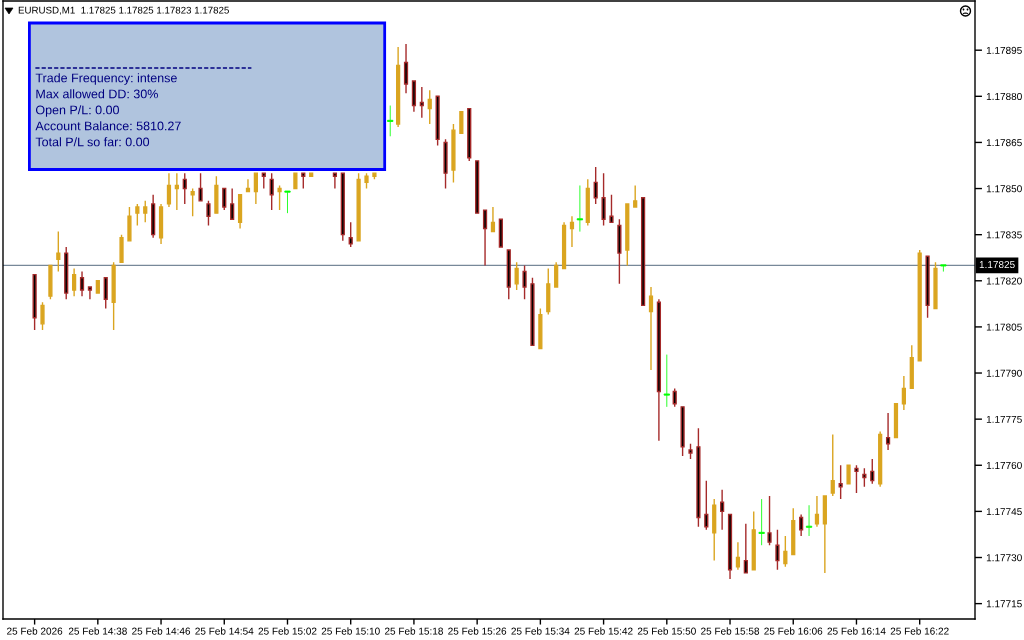 The height and width of the screenshot is (640, 1024). I want to click on x-tick-label: 25 Feb 14:38, so click(97, 631).